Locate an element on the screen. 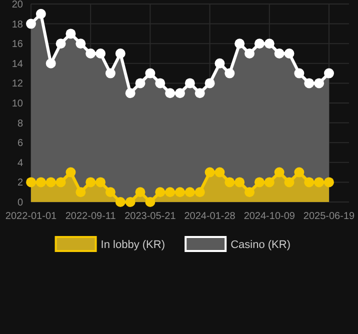 This screenshot has width=358, height=334. y-tick-label: 12 is located at coordinates (18, 84).